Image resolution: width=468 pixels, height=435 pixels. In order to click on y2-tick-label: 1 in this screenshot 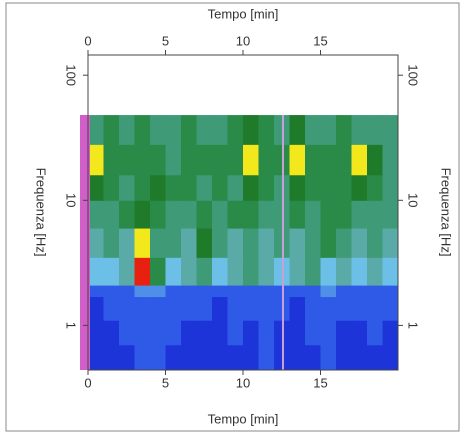, I will do `click(413, 325)`.